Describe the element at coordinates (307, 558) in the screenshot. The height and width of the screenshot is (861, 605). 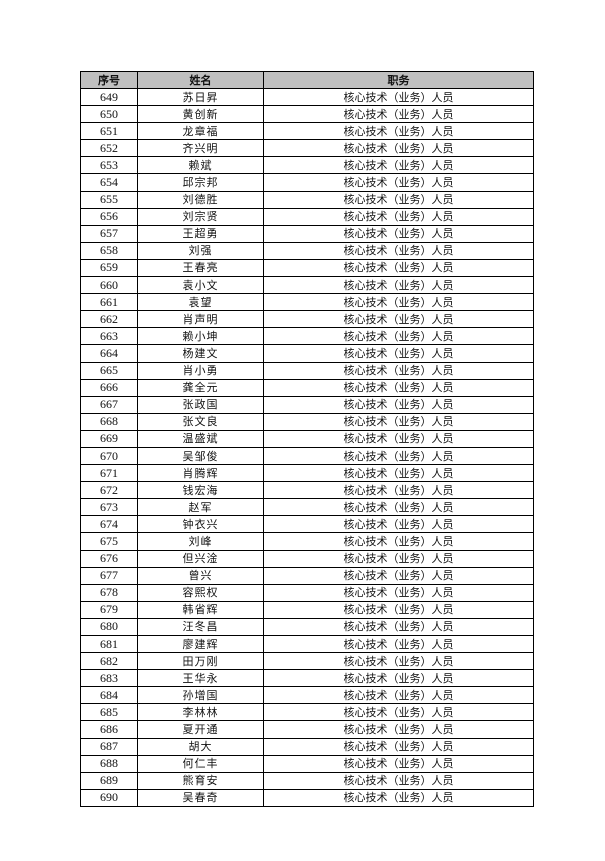
I see `table-row: 676 但兴淦 核心技术（业务）人员` at that location.